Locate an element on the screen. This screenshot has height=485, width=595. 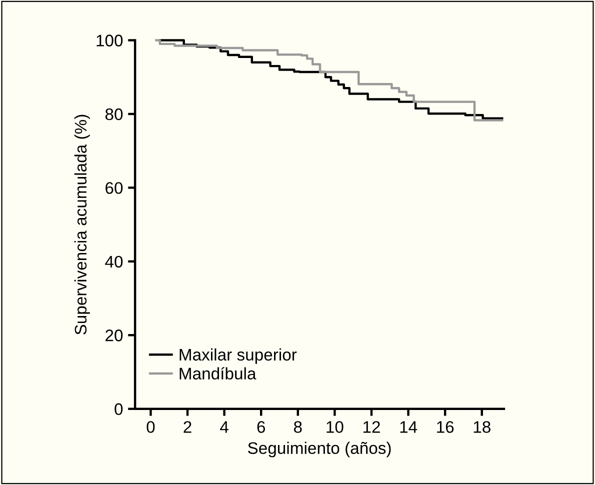
y-axis-title: Supervivencia acumulada (%) is located at coordinates (82, 224).